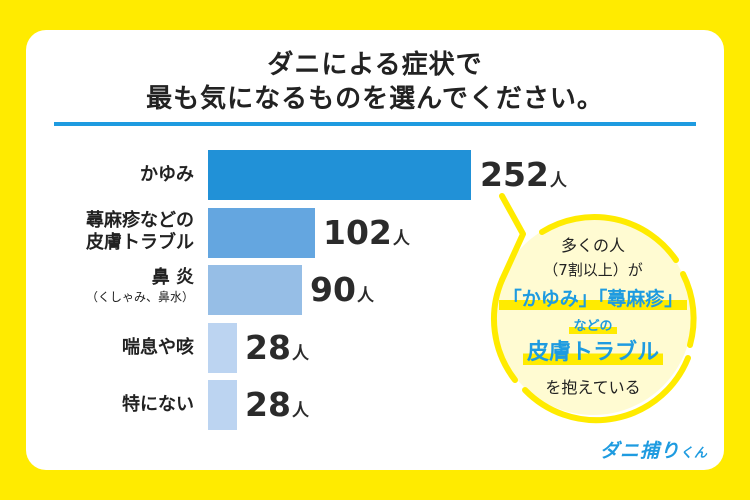 The height and width of the screenshot is (500, 750). Describe the element at coordinates (593, 270) in the screenshot. I see `callout-line-2: （7割以上）が` at that location.